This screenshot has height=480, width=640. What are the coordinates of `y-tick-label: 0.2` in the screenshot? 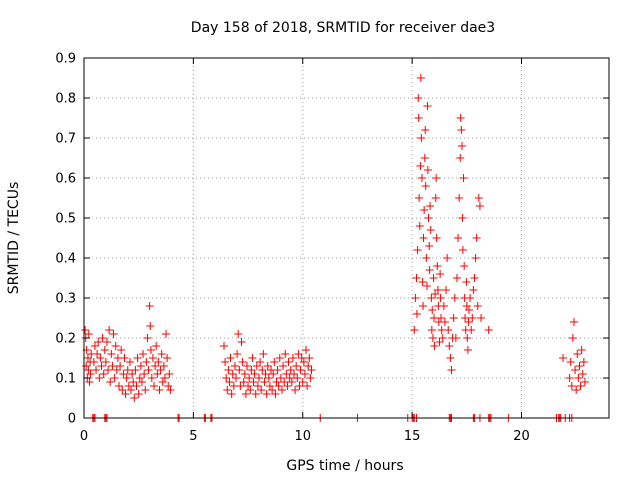 It's located at (65, 339).